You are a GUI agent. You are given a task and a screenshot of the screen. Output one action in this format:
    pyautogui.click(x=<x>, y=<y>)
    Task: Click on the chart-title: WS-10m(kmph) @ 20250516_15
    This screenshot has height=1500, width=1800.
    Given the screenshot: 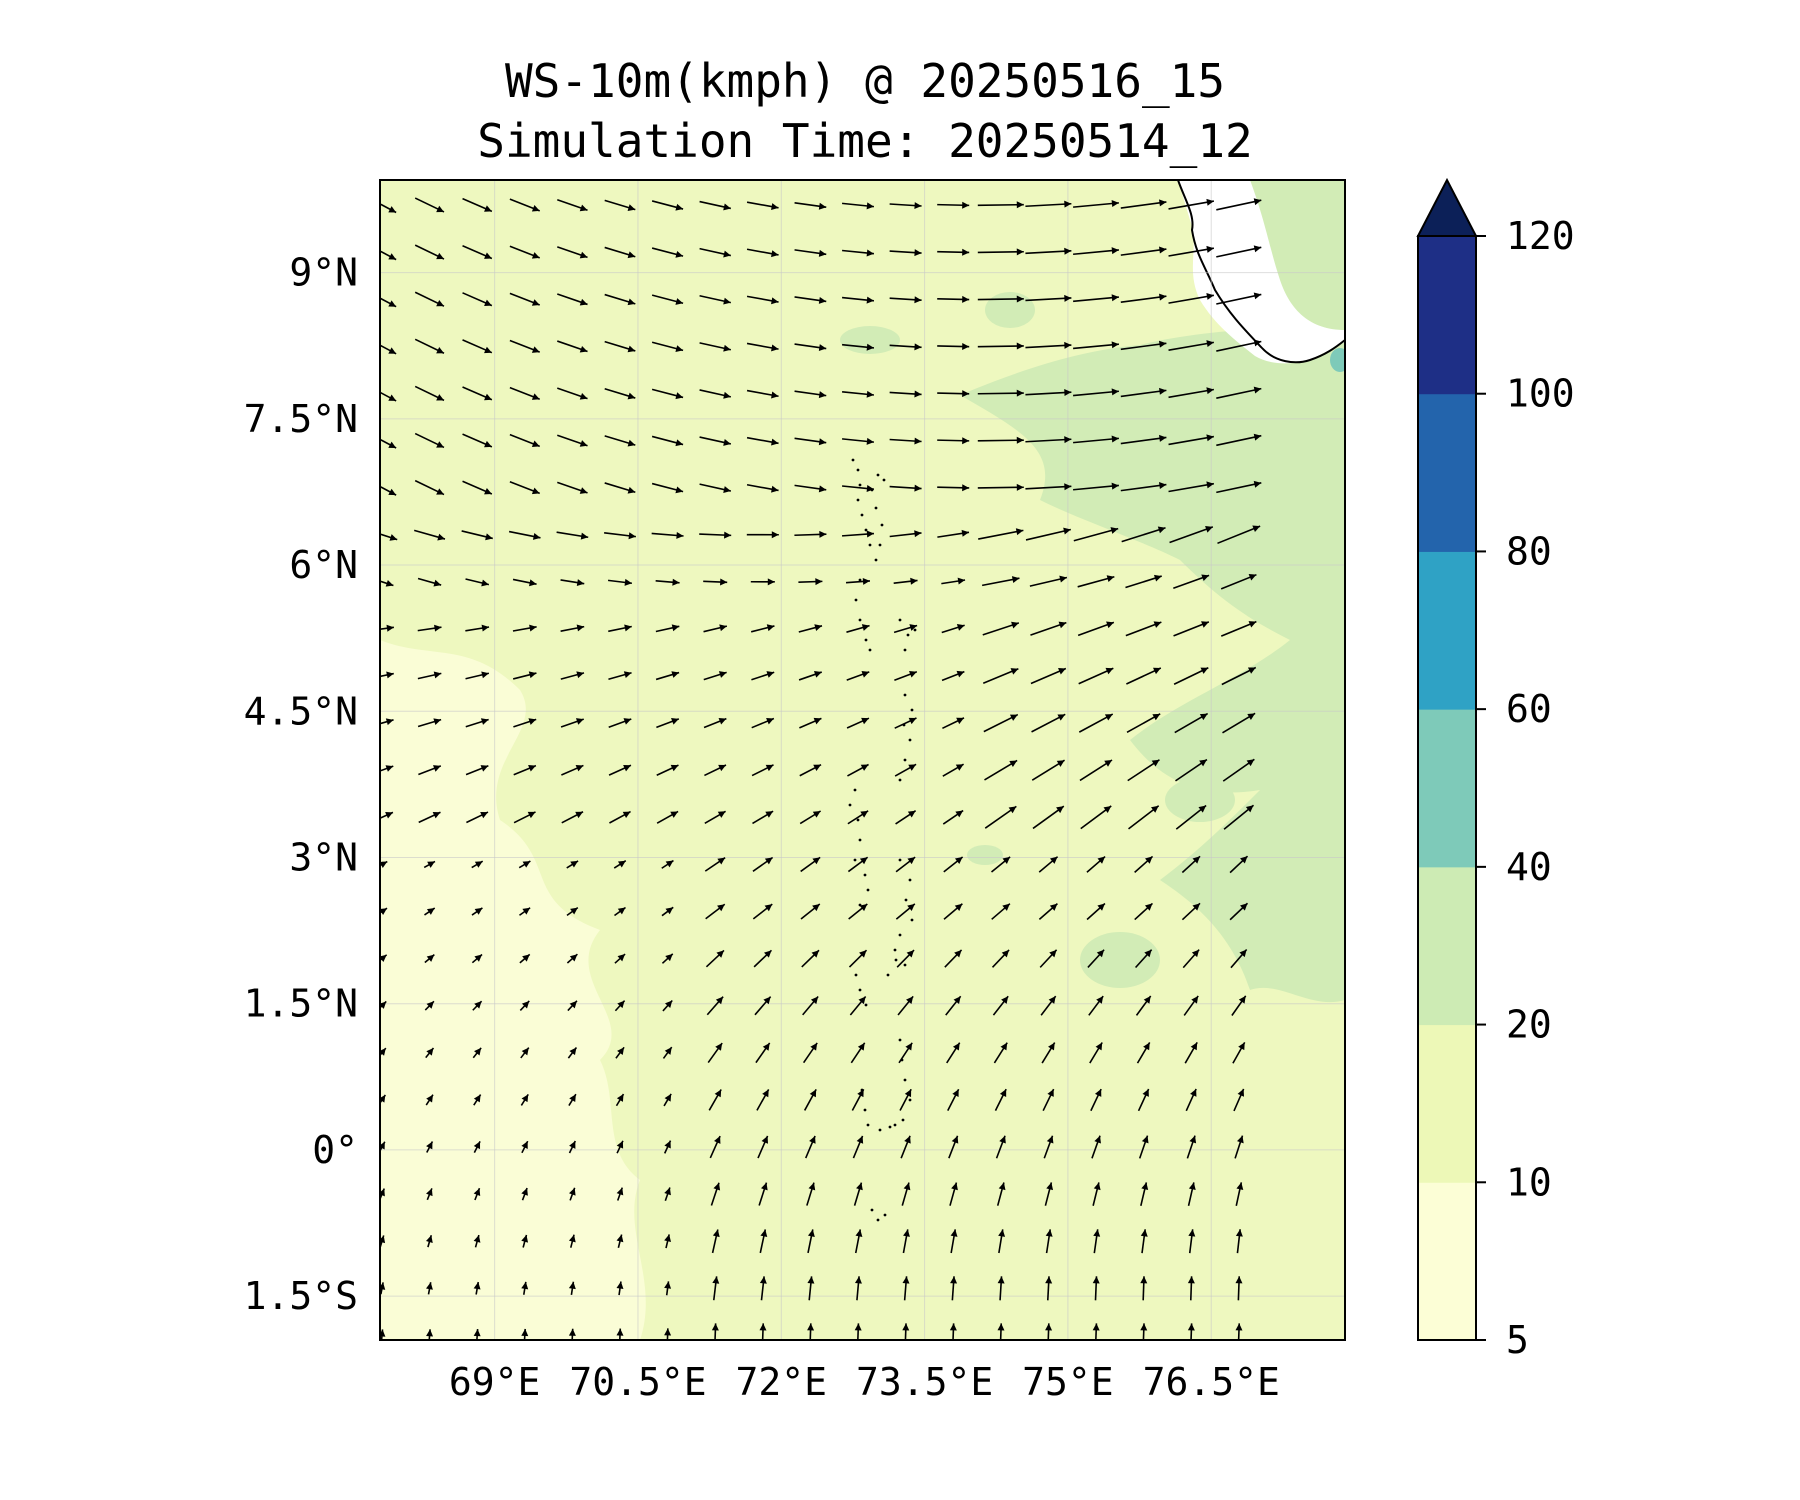 What is the action you would take?
    pyautogui.click(x=865, y=81)
    